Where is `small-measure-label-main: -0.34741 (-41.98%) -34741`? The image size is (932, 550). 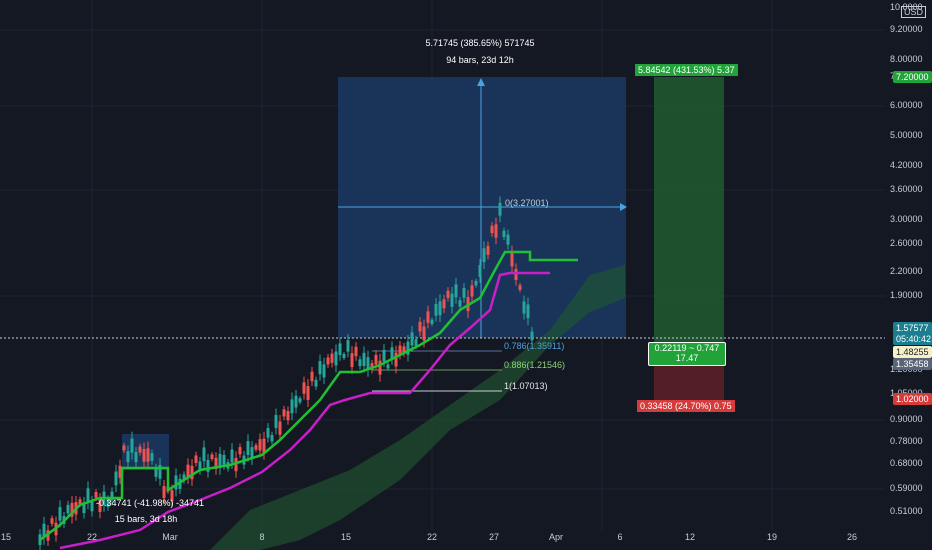 small-measure-label-main: -0.34741 (-41.98%) -34741 is located at coordinates (150, 503).